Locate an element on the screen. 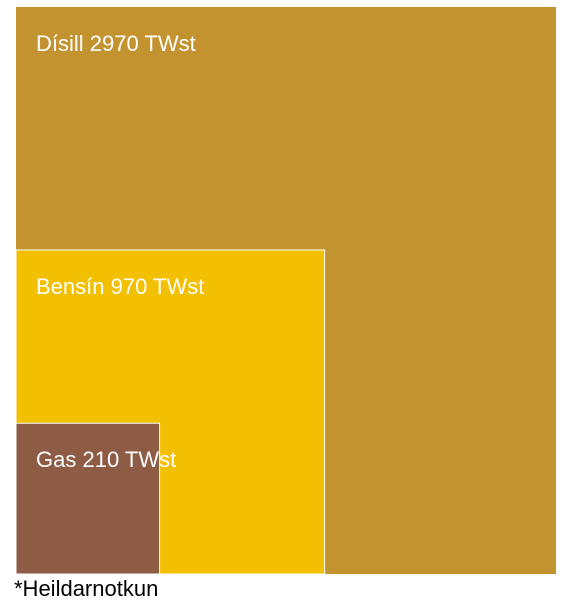 The height and width of the screenshot is (601, 572). category-name: Dísill is located at coordinates (60, 43).